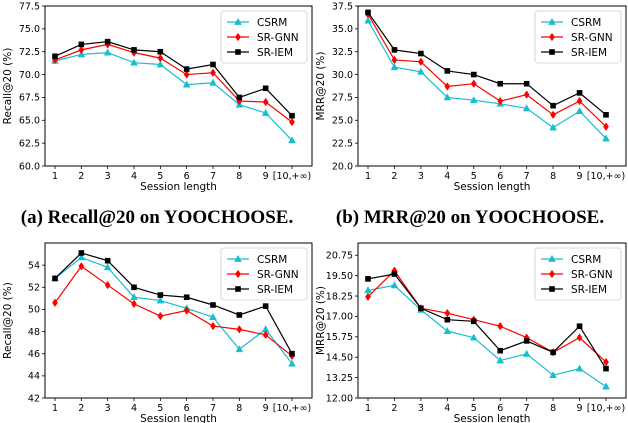 The width and height of the screenshot is (628, 423). What do you see at coordinates (553, 176) in the screenshot?
I see `x-tick-label: 8` at bounding box center [553, 176].